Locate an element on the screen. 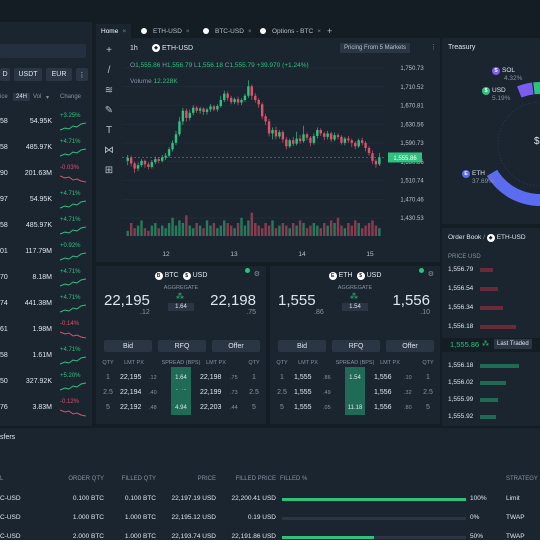 The image size is (540, 540). row-change: -0.14% is located at coordinates (70, 324).